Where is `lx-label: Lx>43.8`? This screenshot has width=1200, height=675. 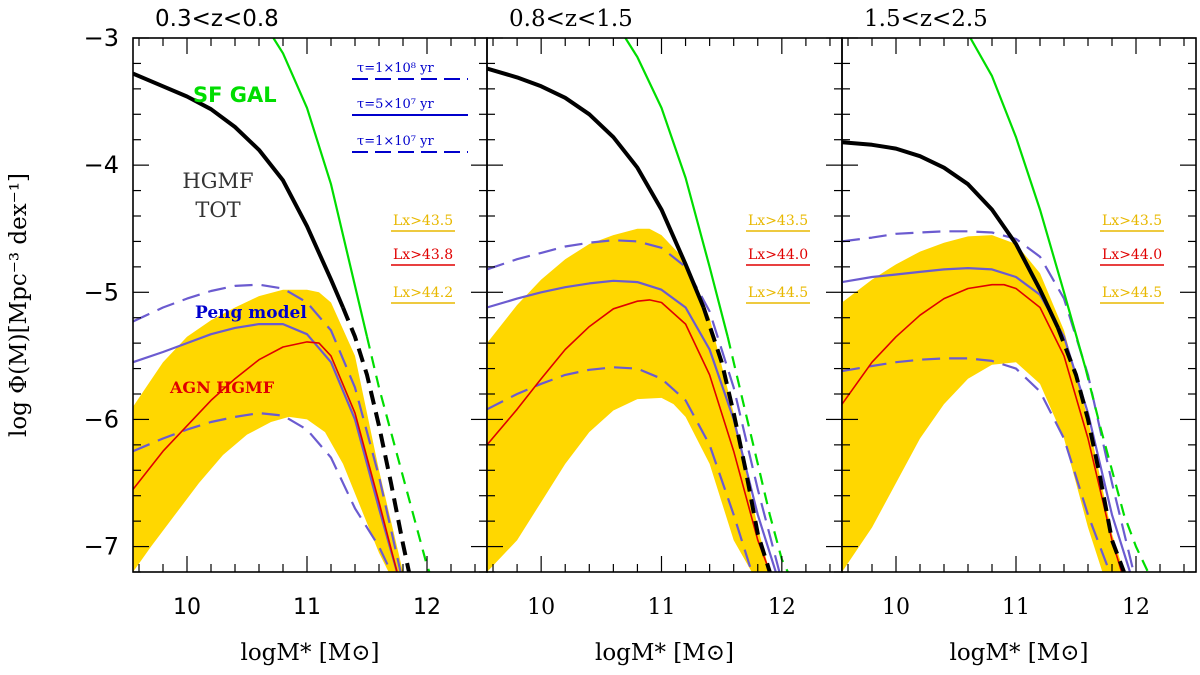
lx-label: Lx>43.8 is located at coordinates (423, 255).